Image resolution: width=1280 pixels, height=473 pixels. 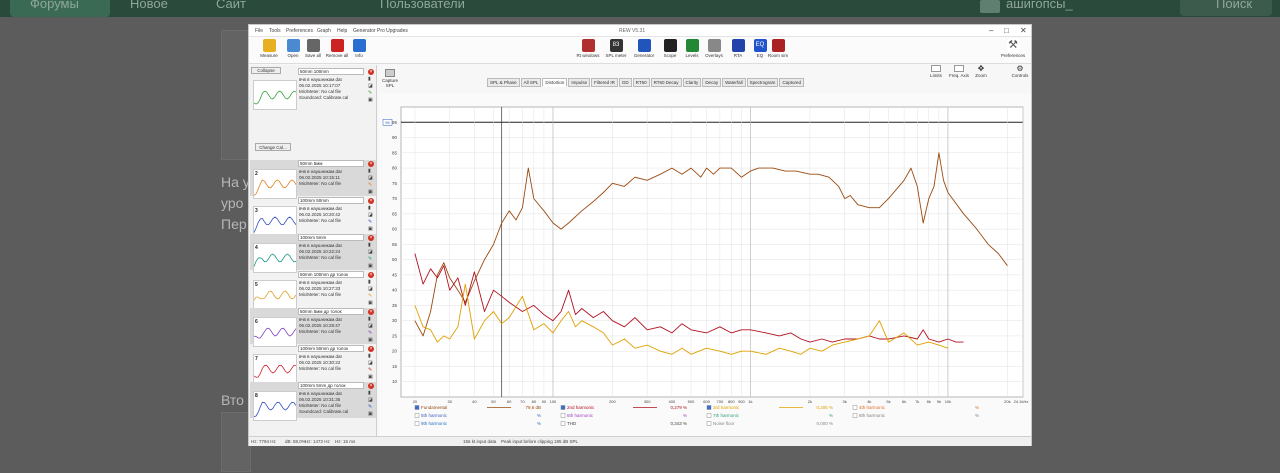 What do you see at coordinates (1039, 5) in the screenshot?
I see `forum-username: ашигопсы_` at bounding box center [1039, 5].